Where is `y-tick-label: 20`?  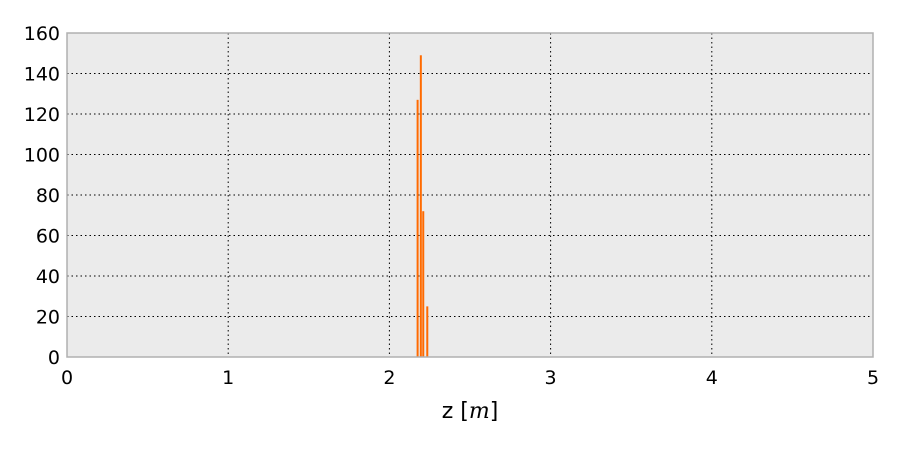 y-tick-label: 20 is located at coordinates (48, 318).